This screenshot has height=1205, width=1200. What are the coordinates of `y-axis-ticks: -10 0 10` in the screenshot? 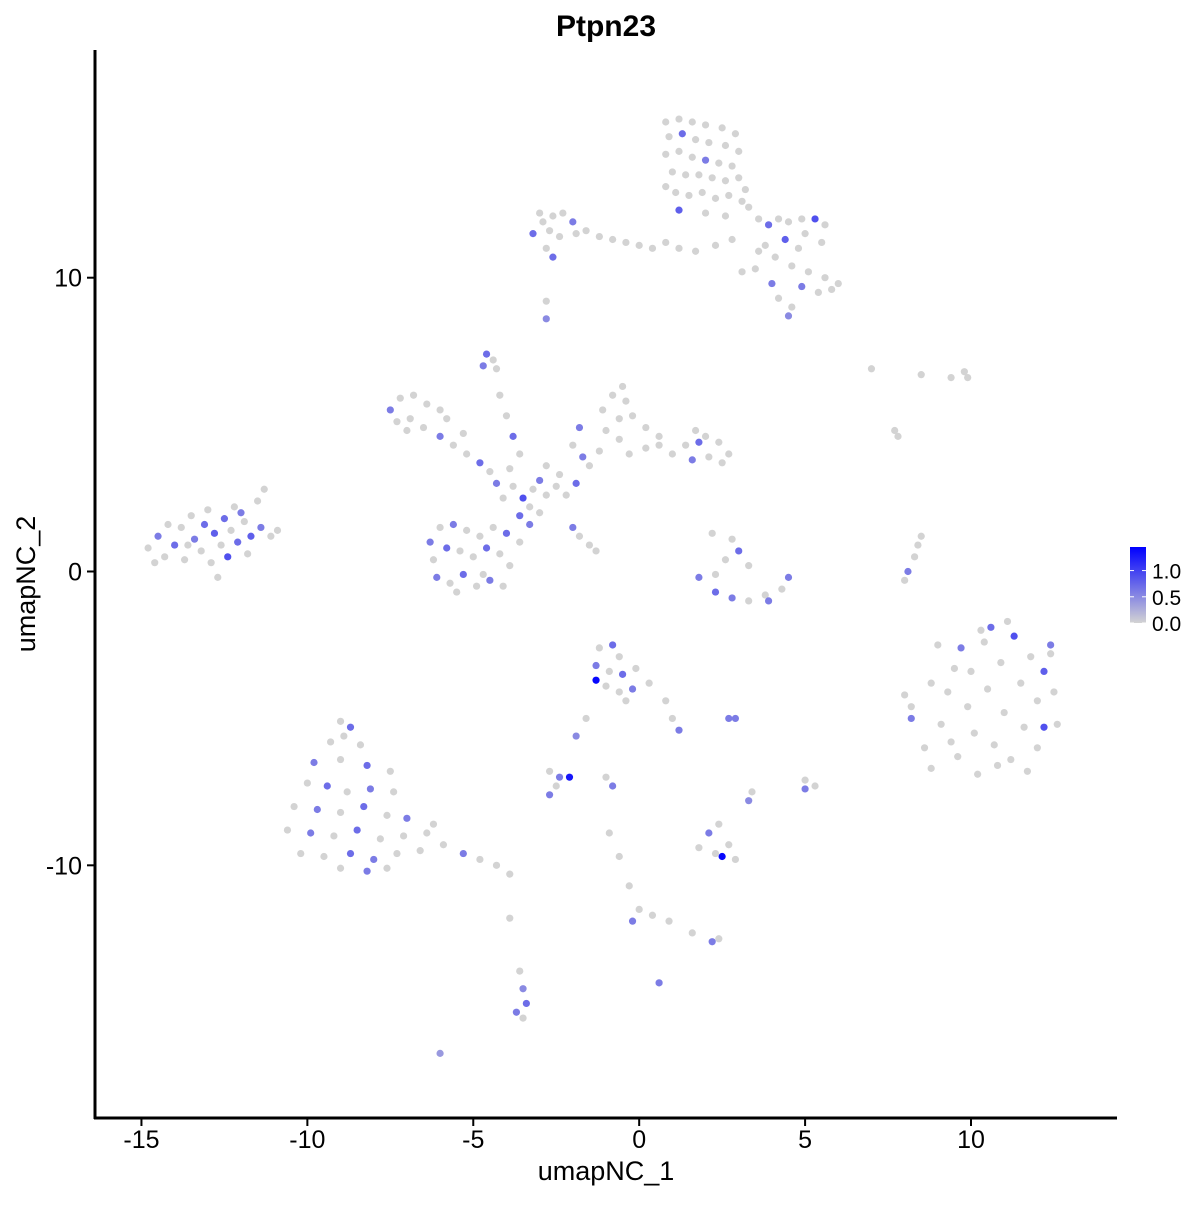 It's located at (70, 572).